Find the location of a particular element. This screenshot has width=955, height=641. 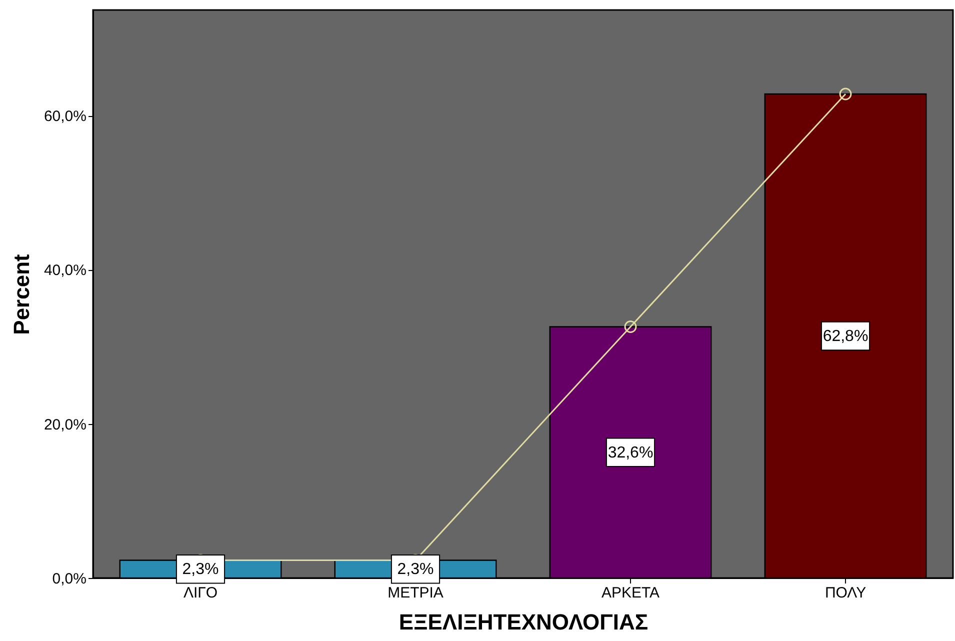

x-tick-label: ΜΕΤΡΙΑ is located at coordinates (416, 593).